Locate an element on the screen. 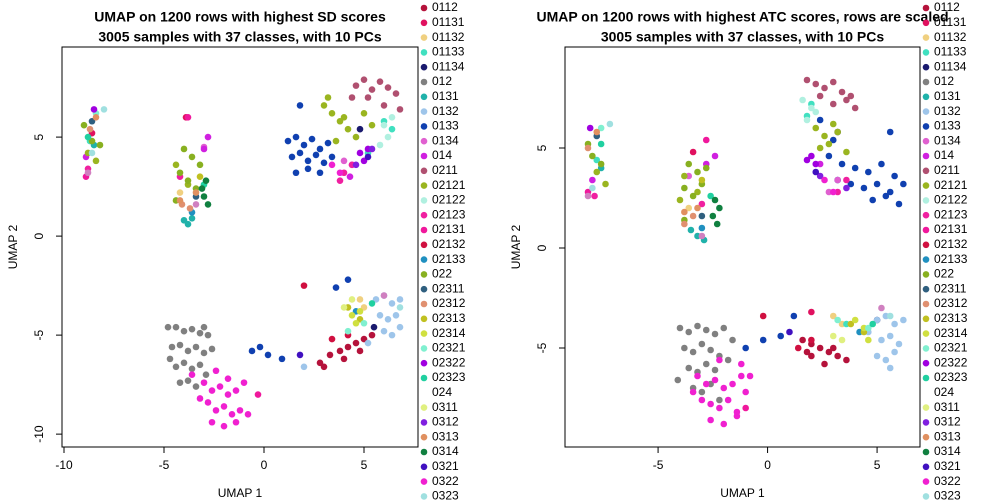  x-tick-label: 0 is located at coordinates (767, 465).